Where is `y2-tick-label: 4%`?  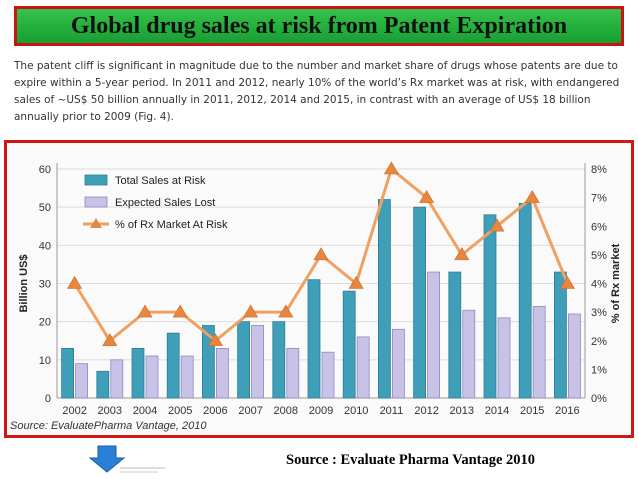
y2-tick-label: 4% is located at coordinates (599, 285).